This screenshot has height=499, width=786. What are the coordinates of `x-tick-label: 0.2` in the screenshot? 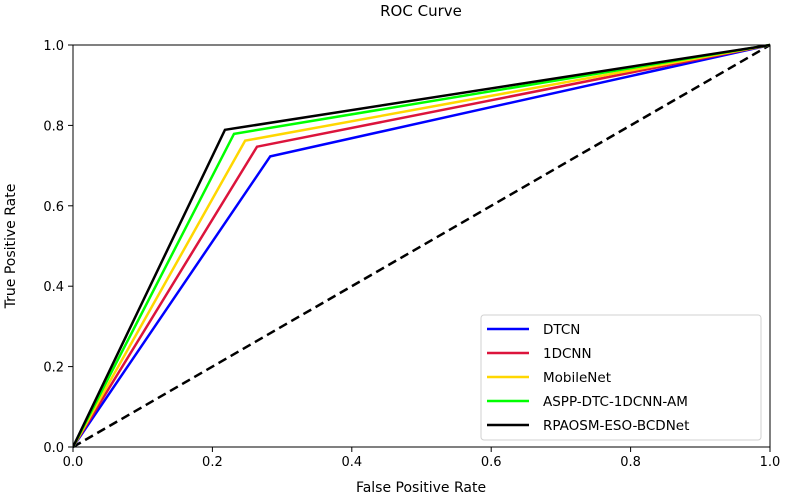 It's located at (212, 462).